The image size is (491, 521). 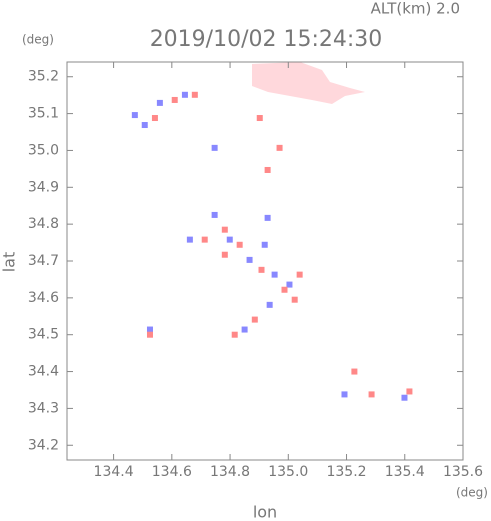 What do you see at coordinates (405, 472) in the screenshot?
I see `x-tick-label: 135.4` at bounding box center [405, 472].